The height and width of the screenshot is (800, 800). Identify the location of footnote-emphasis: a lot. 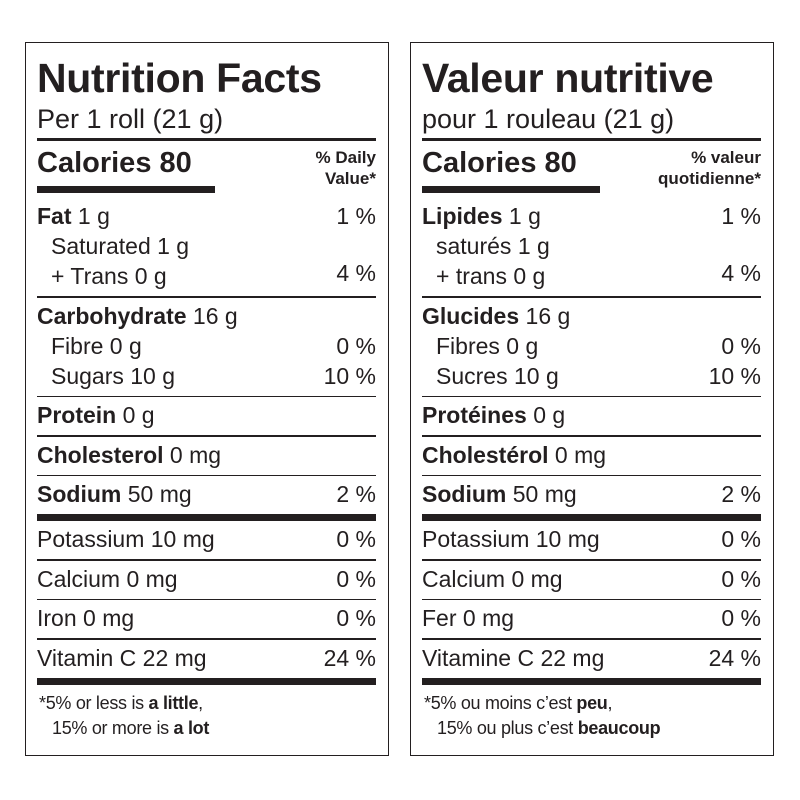
(191, 727).